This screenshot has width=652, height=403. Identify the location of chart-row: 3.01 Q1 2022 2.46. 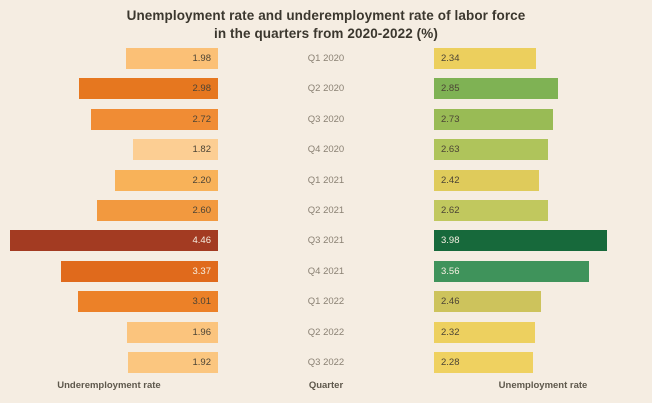
(326, 302).